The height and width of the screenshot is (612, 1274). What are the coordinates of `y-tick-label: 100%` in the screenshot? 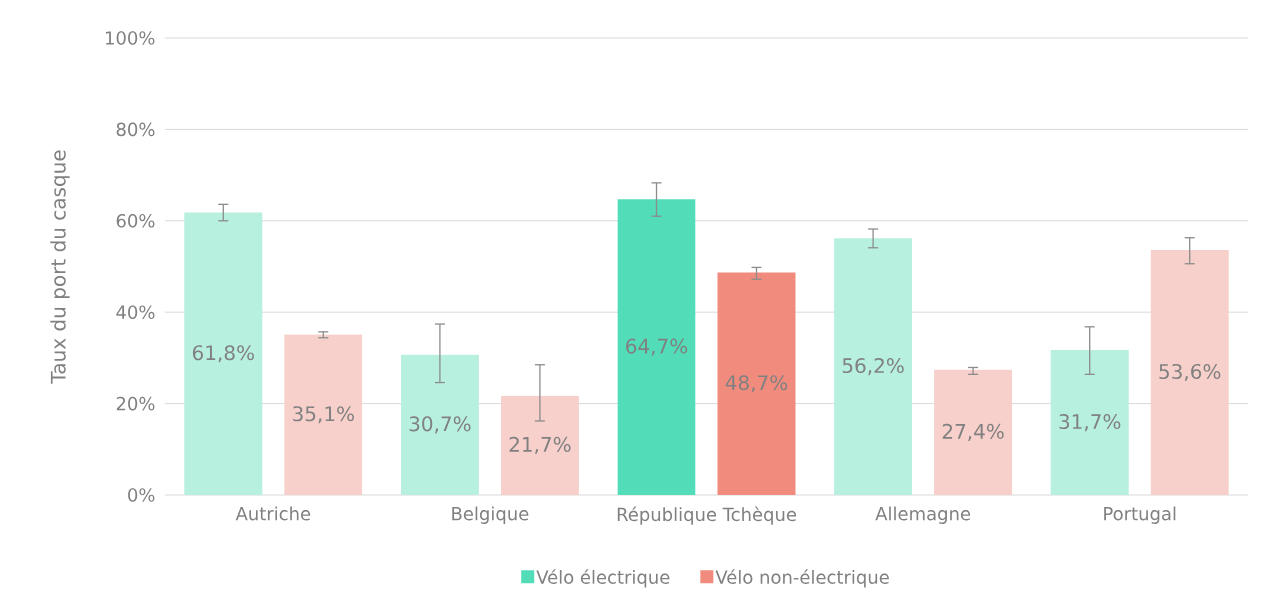 It's located at (130, 38).